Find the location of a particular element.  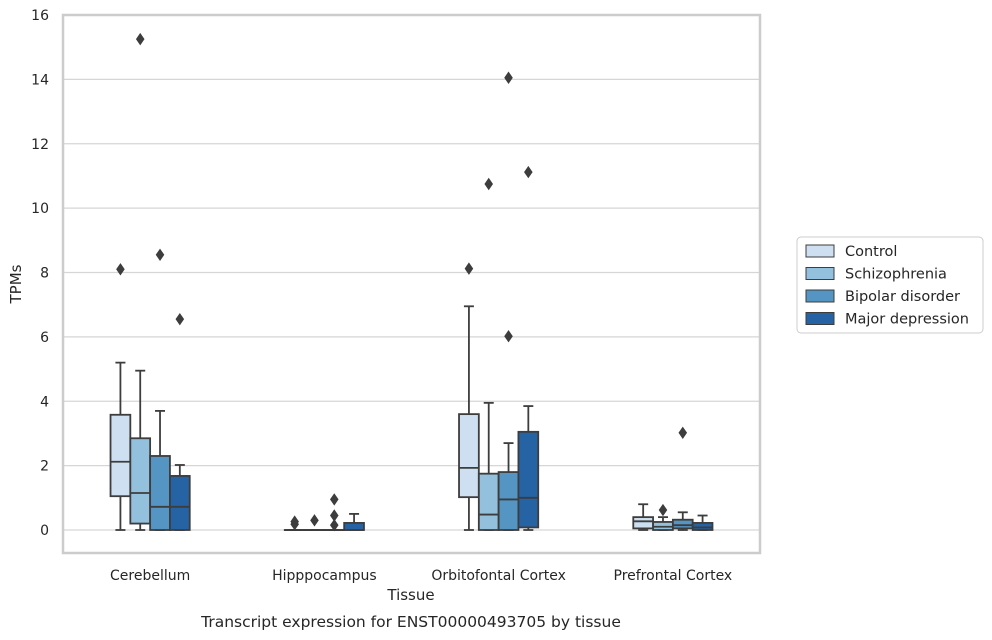

legend-label: Bipolar disorder is located at coordinates (902, 297).